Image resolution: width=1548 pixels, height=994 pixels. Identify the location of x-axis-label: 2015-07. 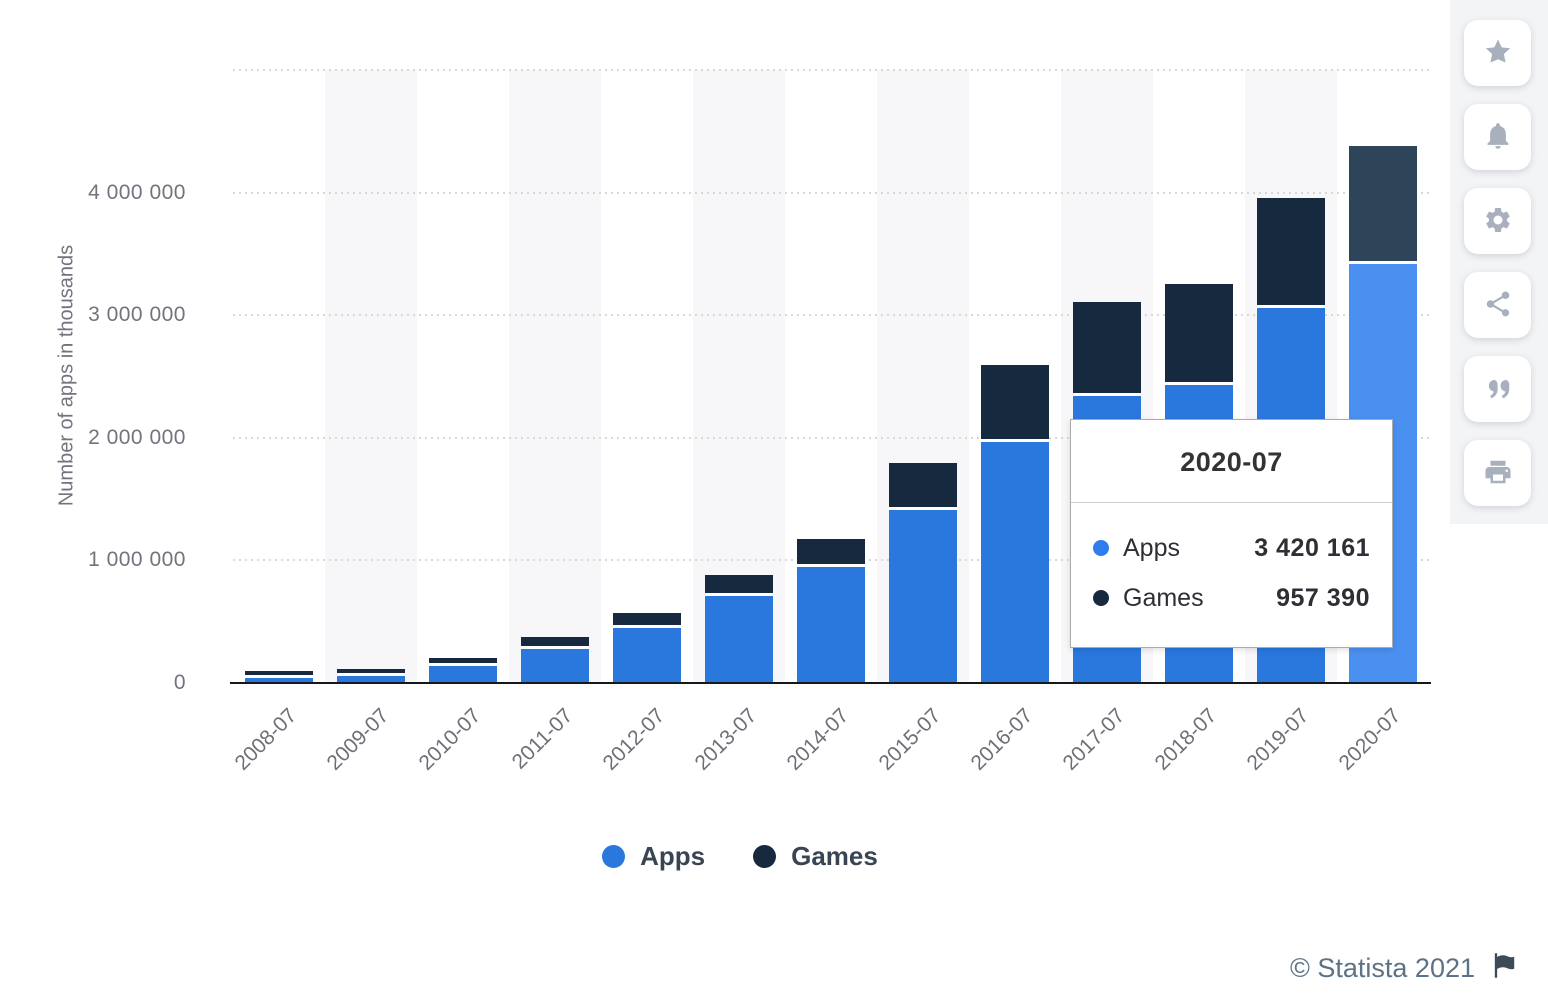
(910, 739).